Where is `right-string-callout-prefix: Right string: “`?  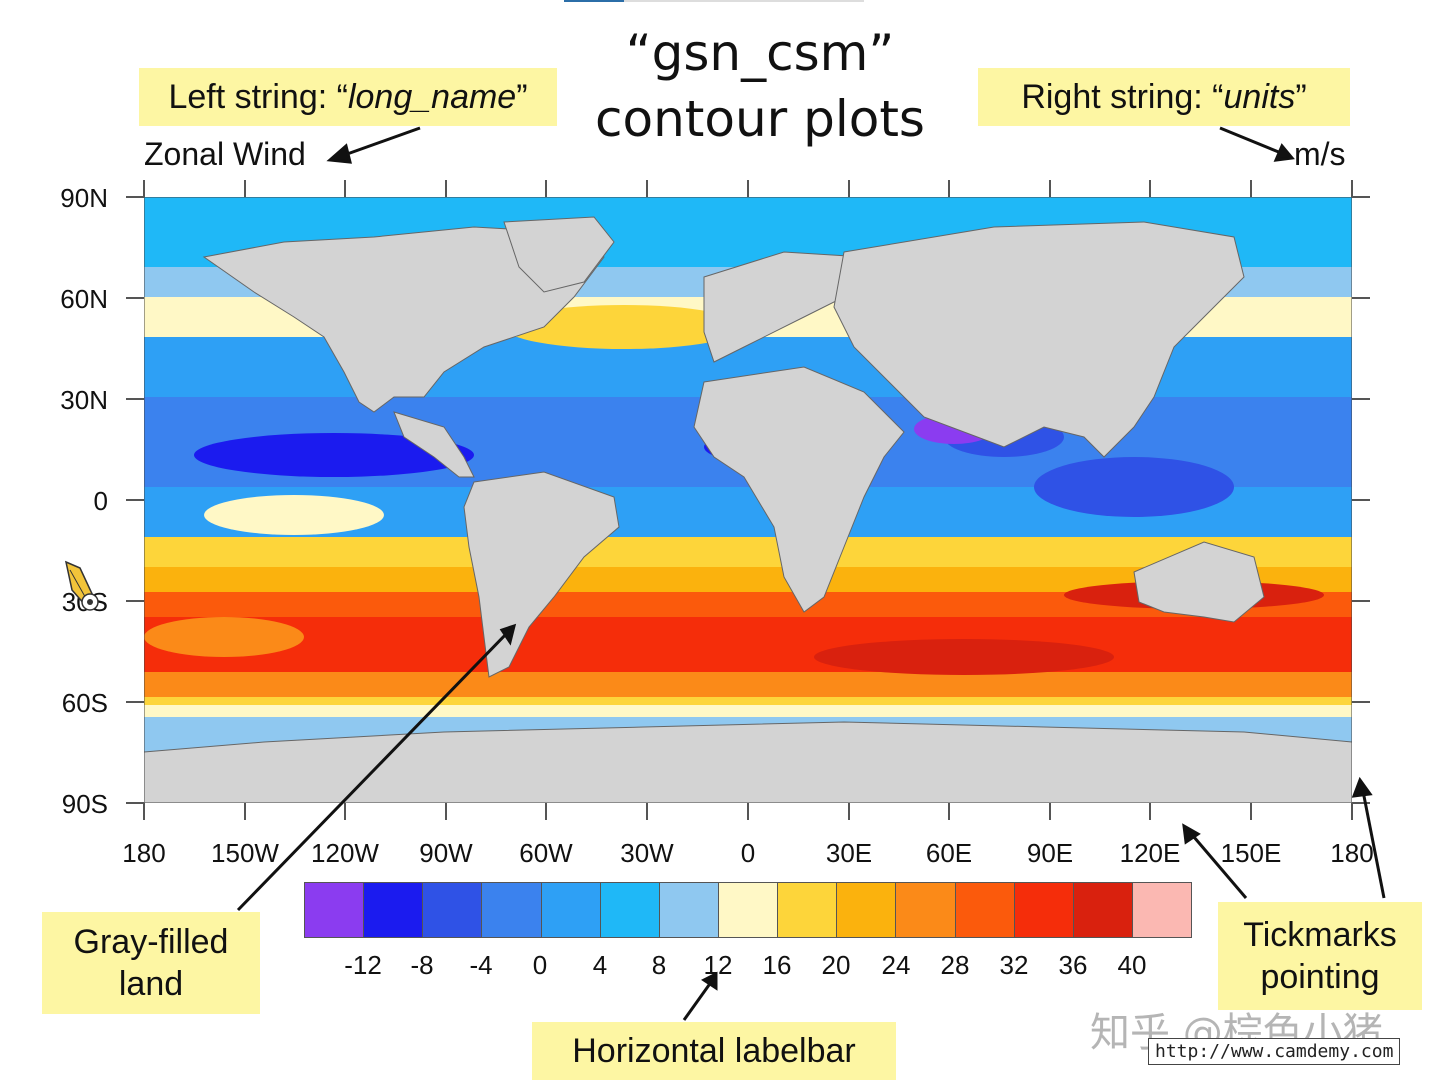
right-string-callout-prefix: Right string: “ is located at coordinates (1122, 97).